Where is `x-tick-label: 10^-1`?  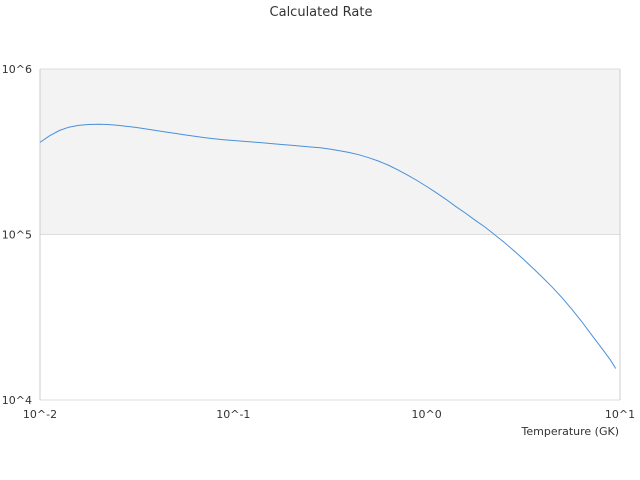
x-tick-label: 10^-1 is located at coordinates (233, 414).